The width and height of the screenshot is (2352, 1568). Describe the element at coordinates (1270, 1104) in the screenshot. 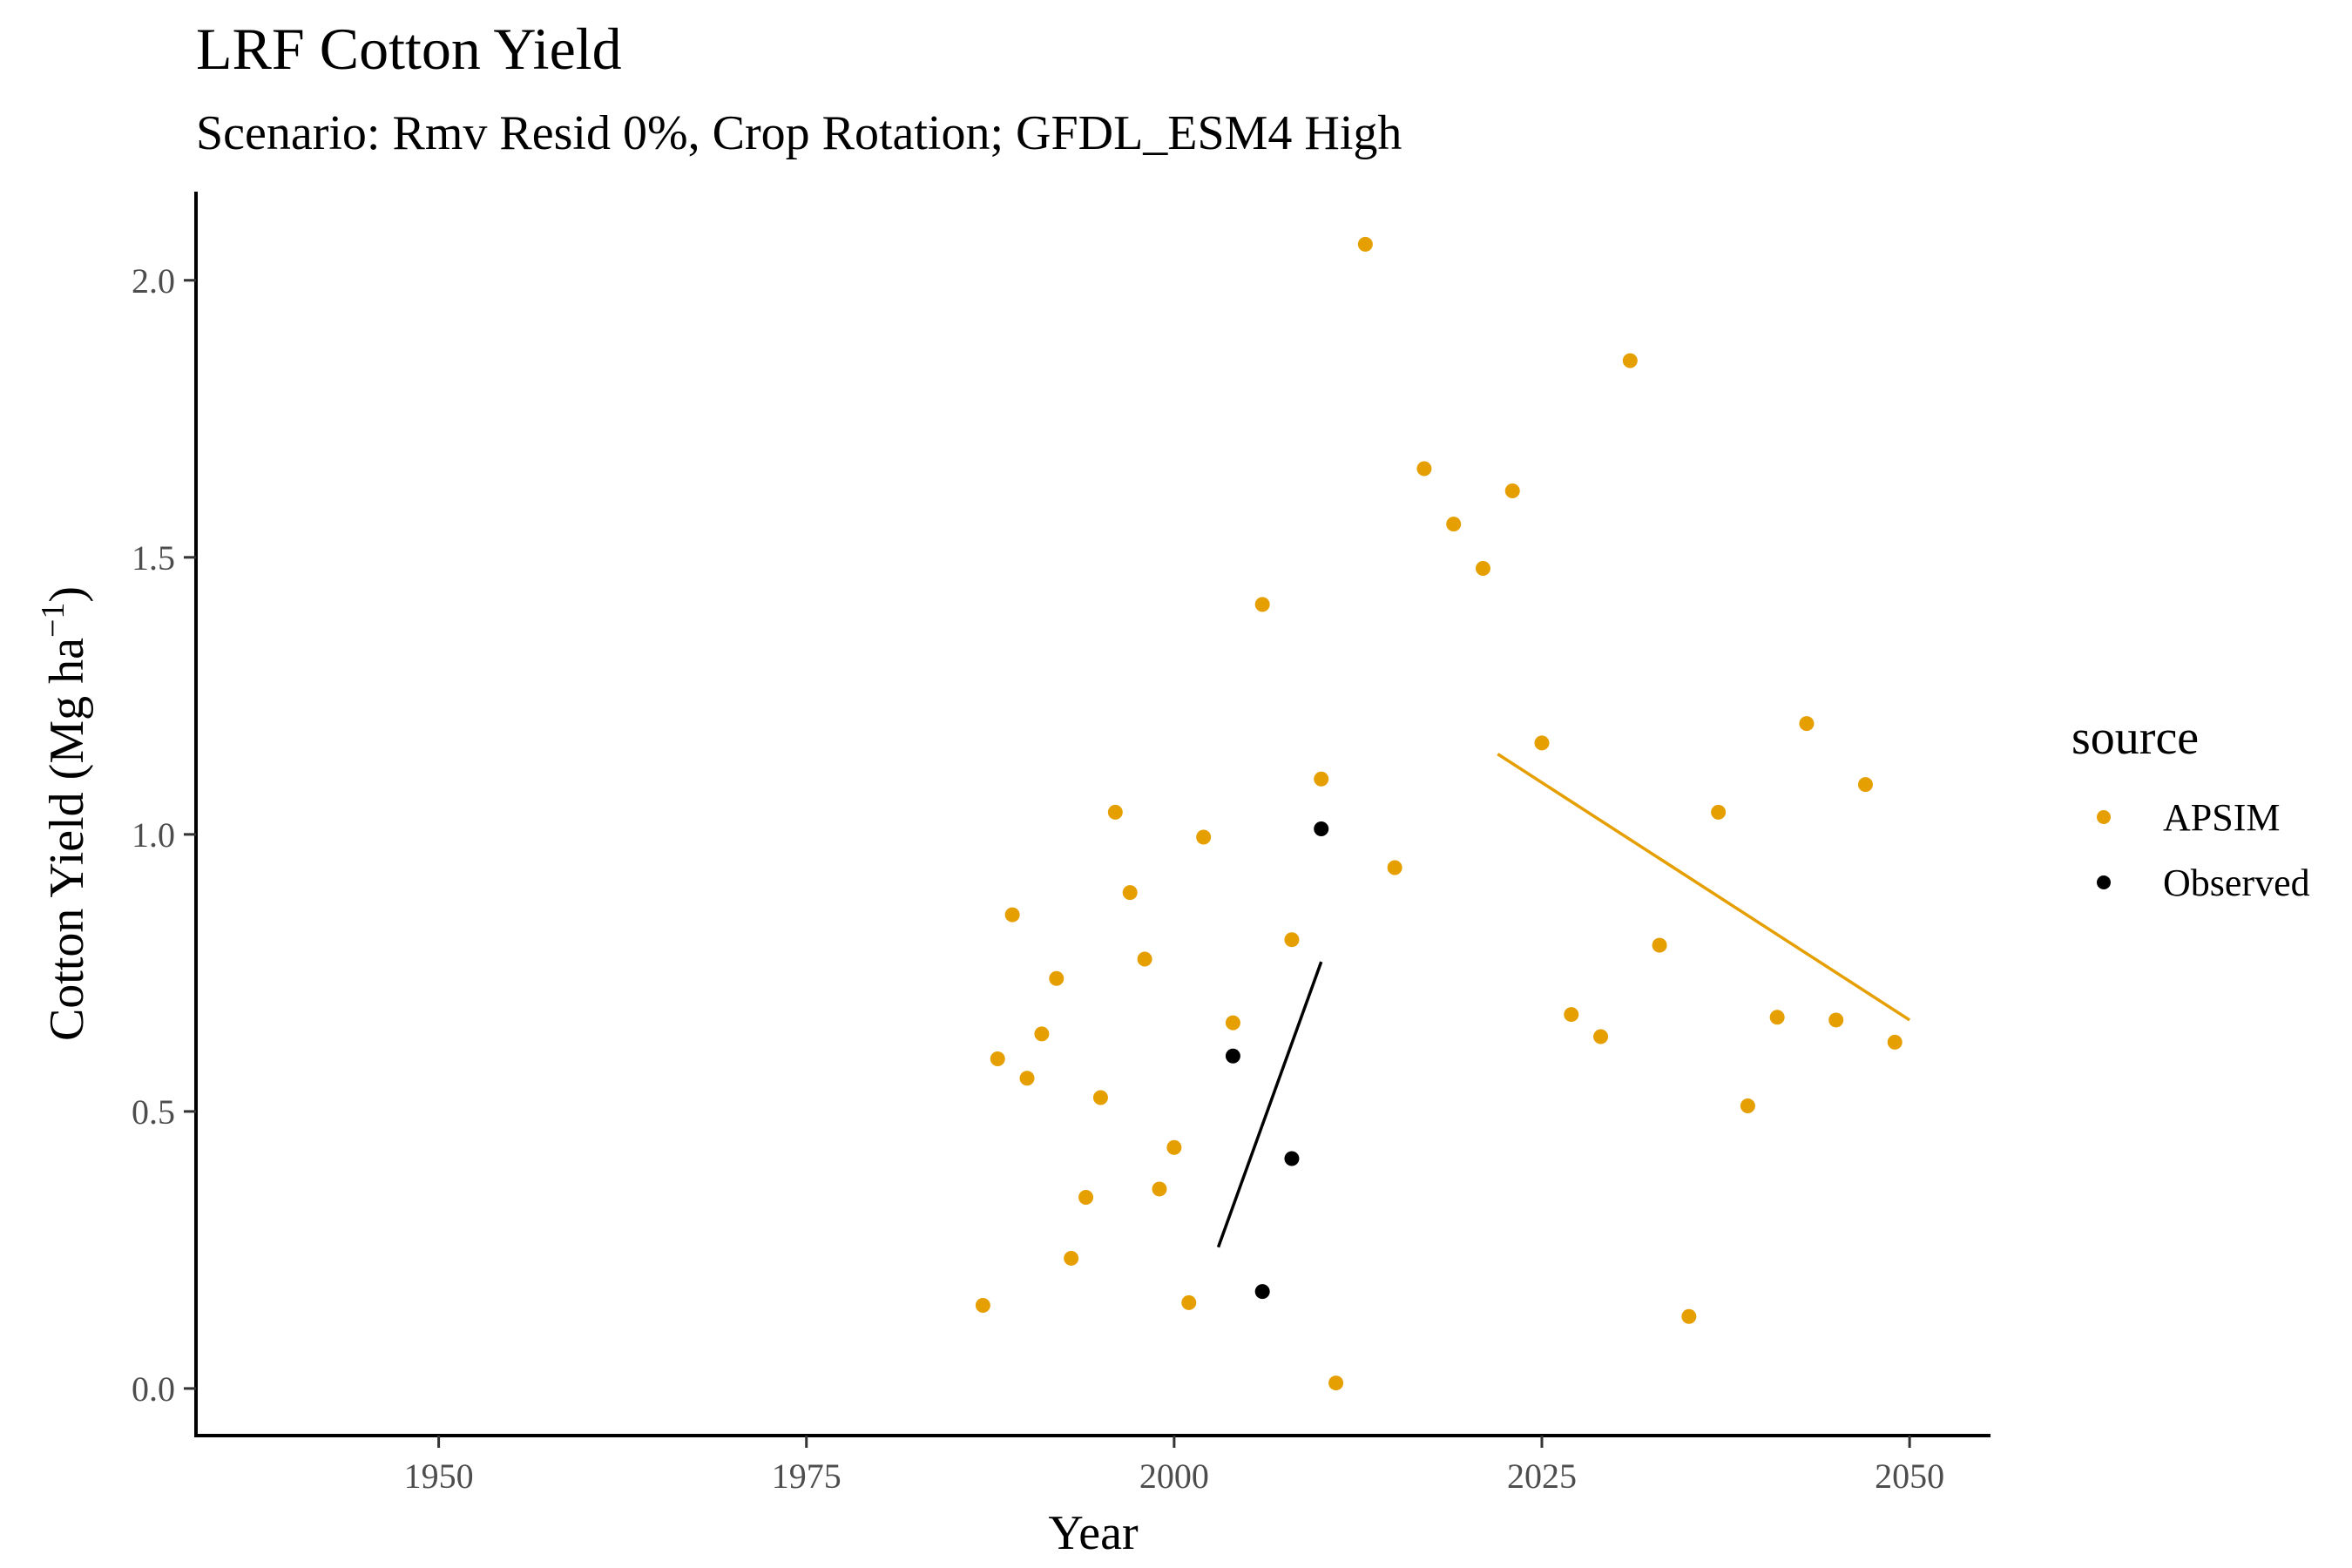

I see `trend-line-observed` at that location.